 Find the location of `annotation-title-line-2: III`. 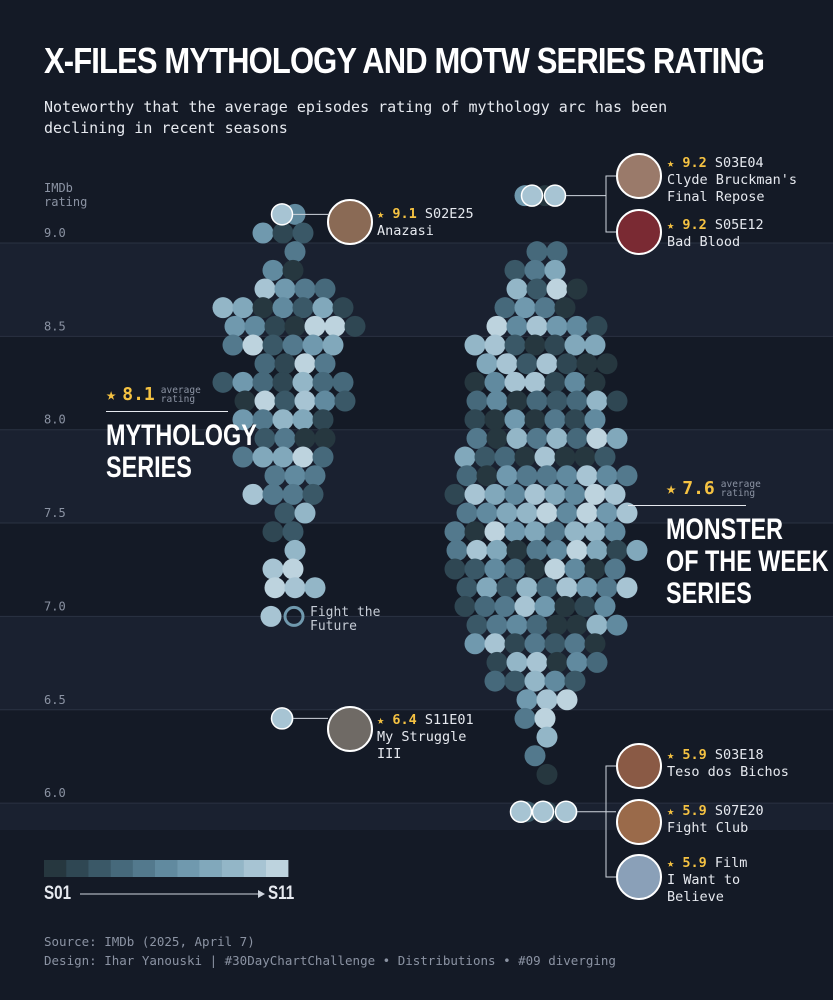

annotation-title-line-2: III is located at coordinates (389, 754).